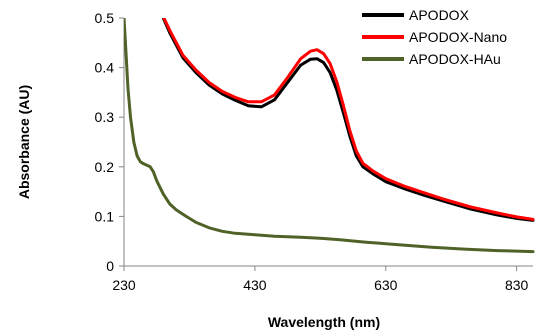 This screenshot has width=546, height=333. What do you see at coordinates (458, 37) in the screenshot?
I see `legend-label-2: APODOX-Nano` at bounding box center [458, 37].